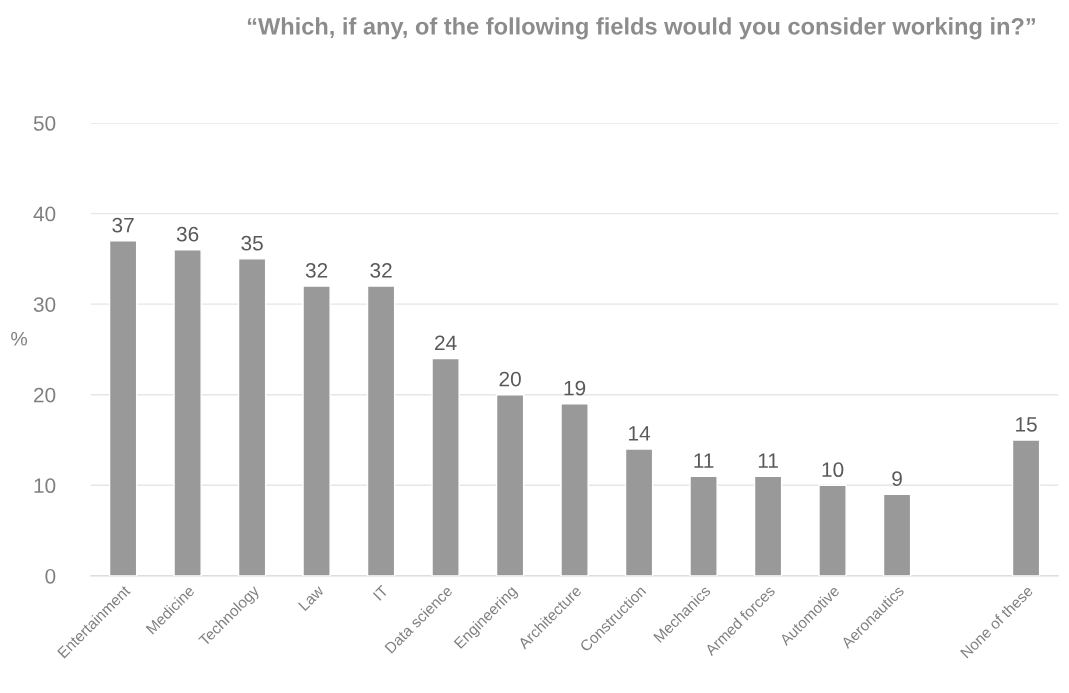 The image size is (1069, 693). Describe the element at coordinates (833, 470) in the screenshot. I see `data-label: 10` at that location.